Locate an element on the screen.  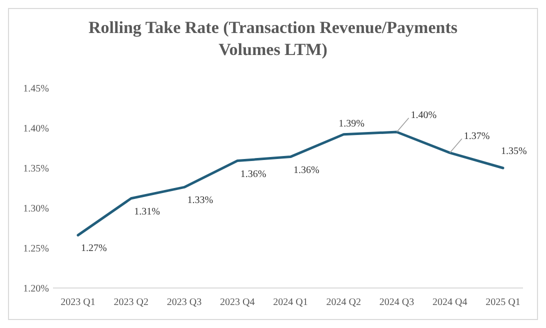
data-label: 1.39% is located at coordinates (351, 124).